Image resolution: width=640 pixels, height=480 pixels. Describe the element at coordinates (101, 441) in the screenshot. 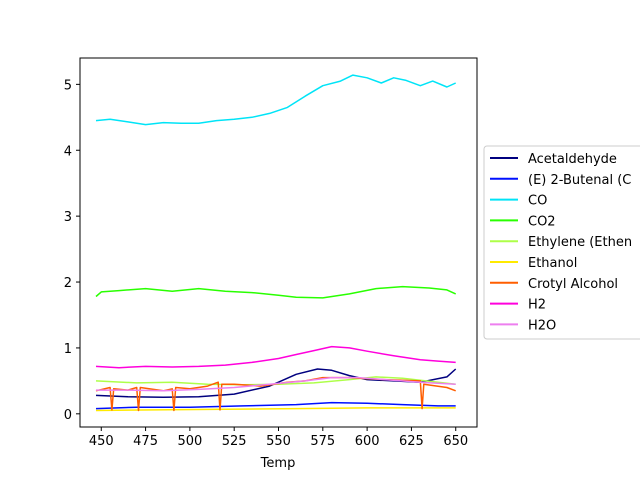

I see `x-tick-label: 450` at that location.